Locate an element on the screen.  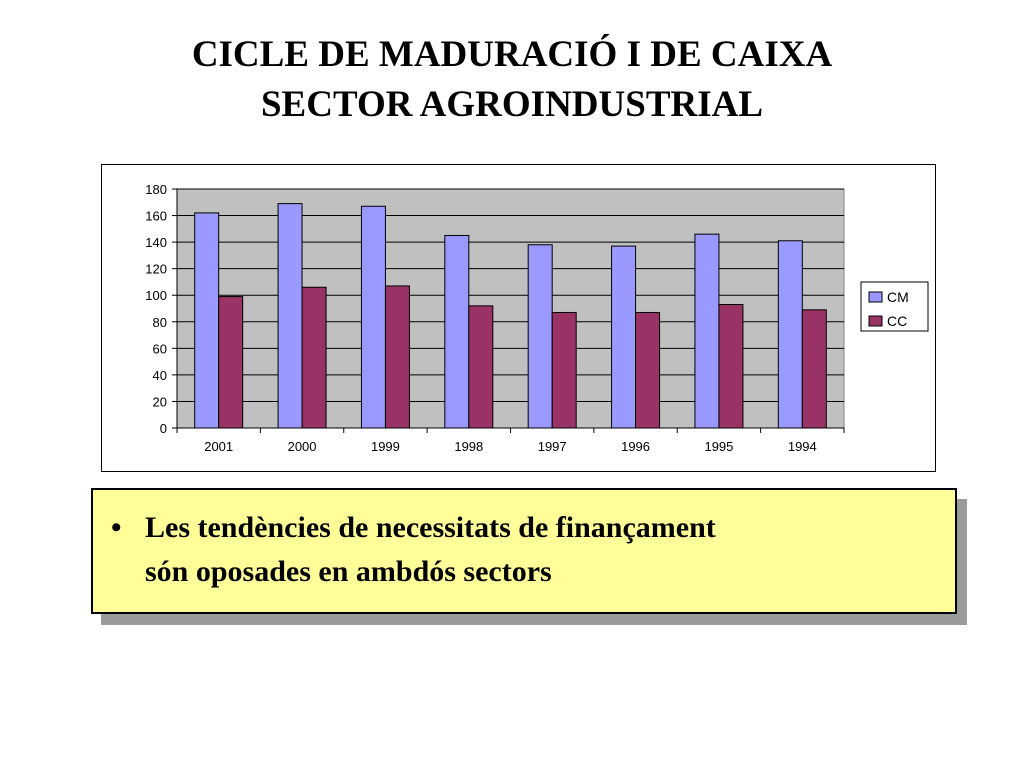
bar-cc-1997 is located at coordinates (564, 370).